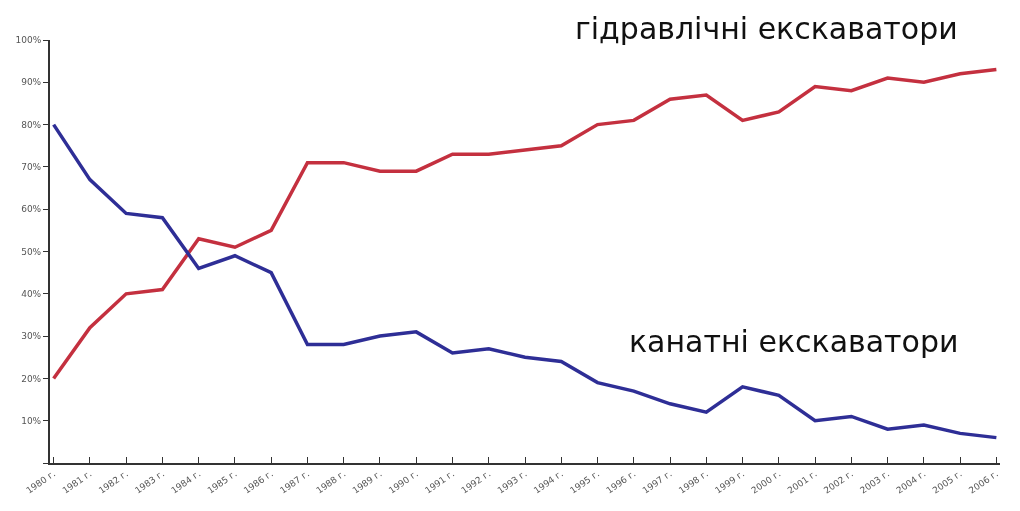 This screenshot has width=1020, height=511. What do you see at coordinates (31, 209) in the screenshot?
I see `y-tick-label: 60%` at bounding box center [31, 209].